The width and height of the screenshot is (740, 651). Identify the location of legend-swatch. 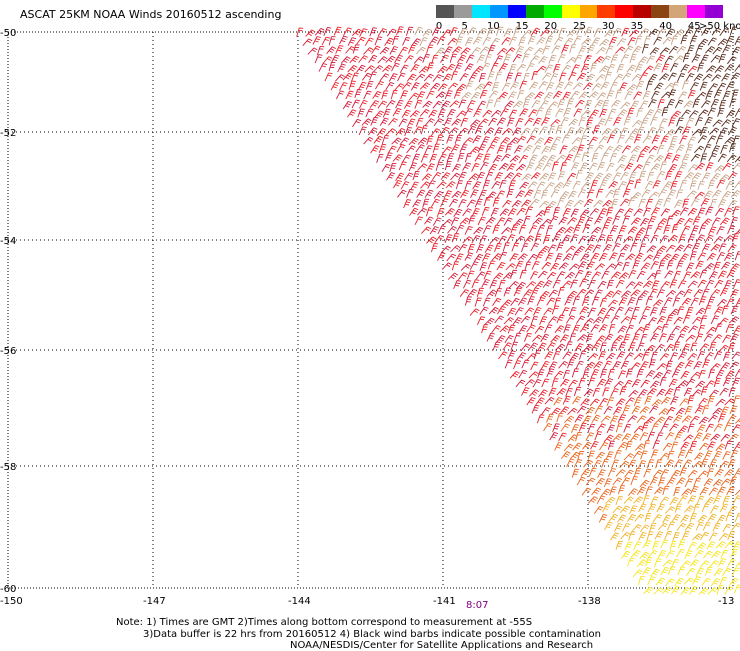
(624, 11).